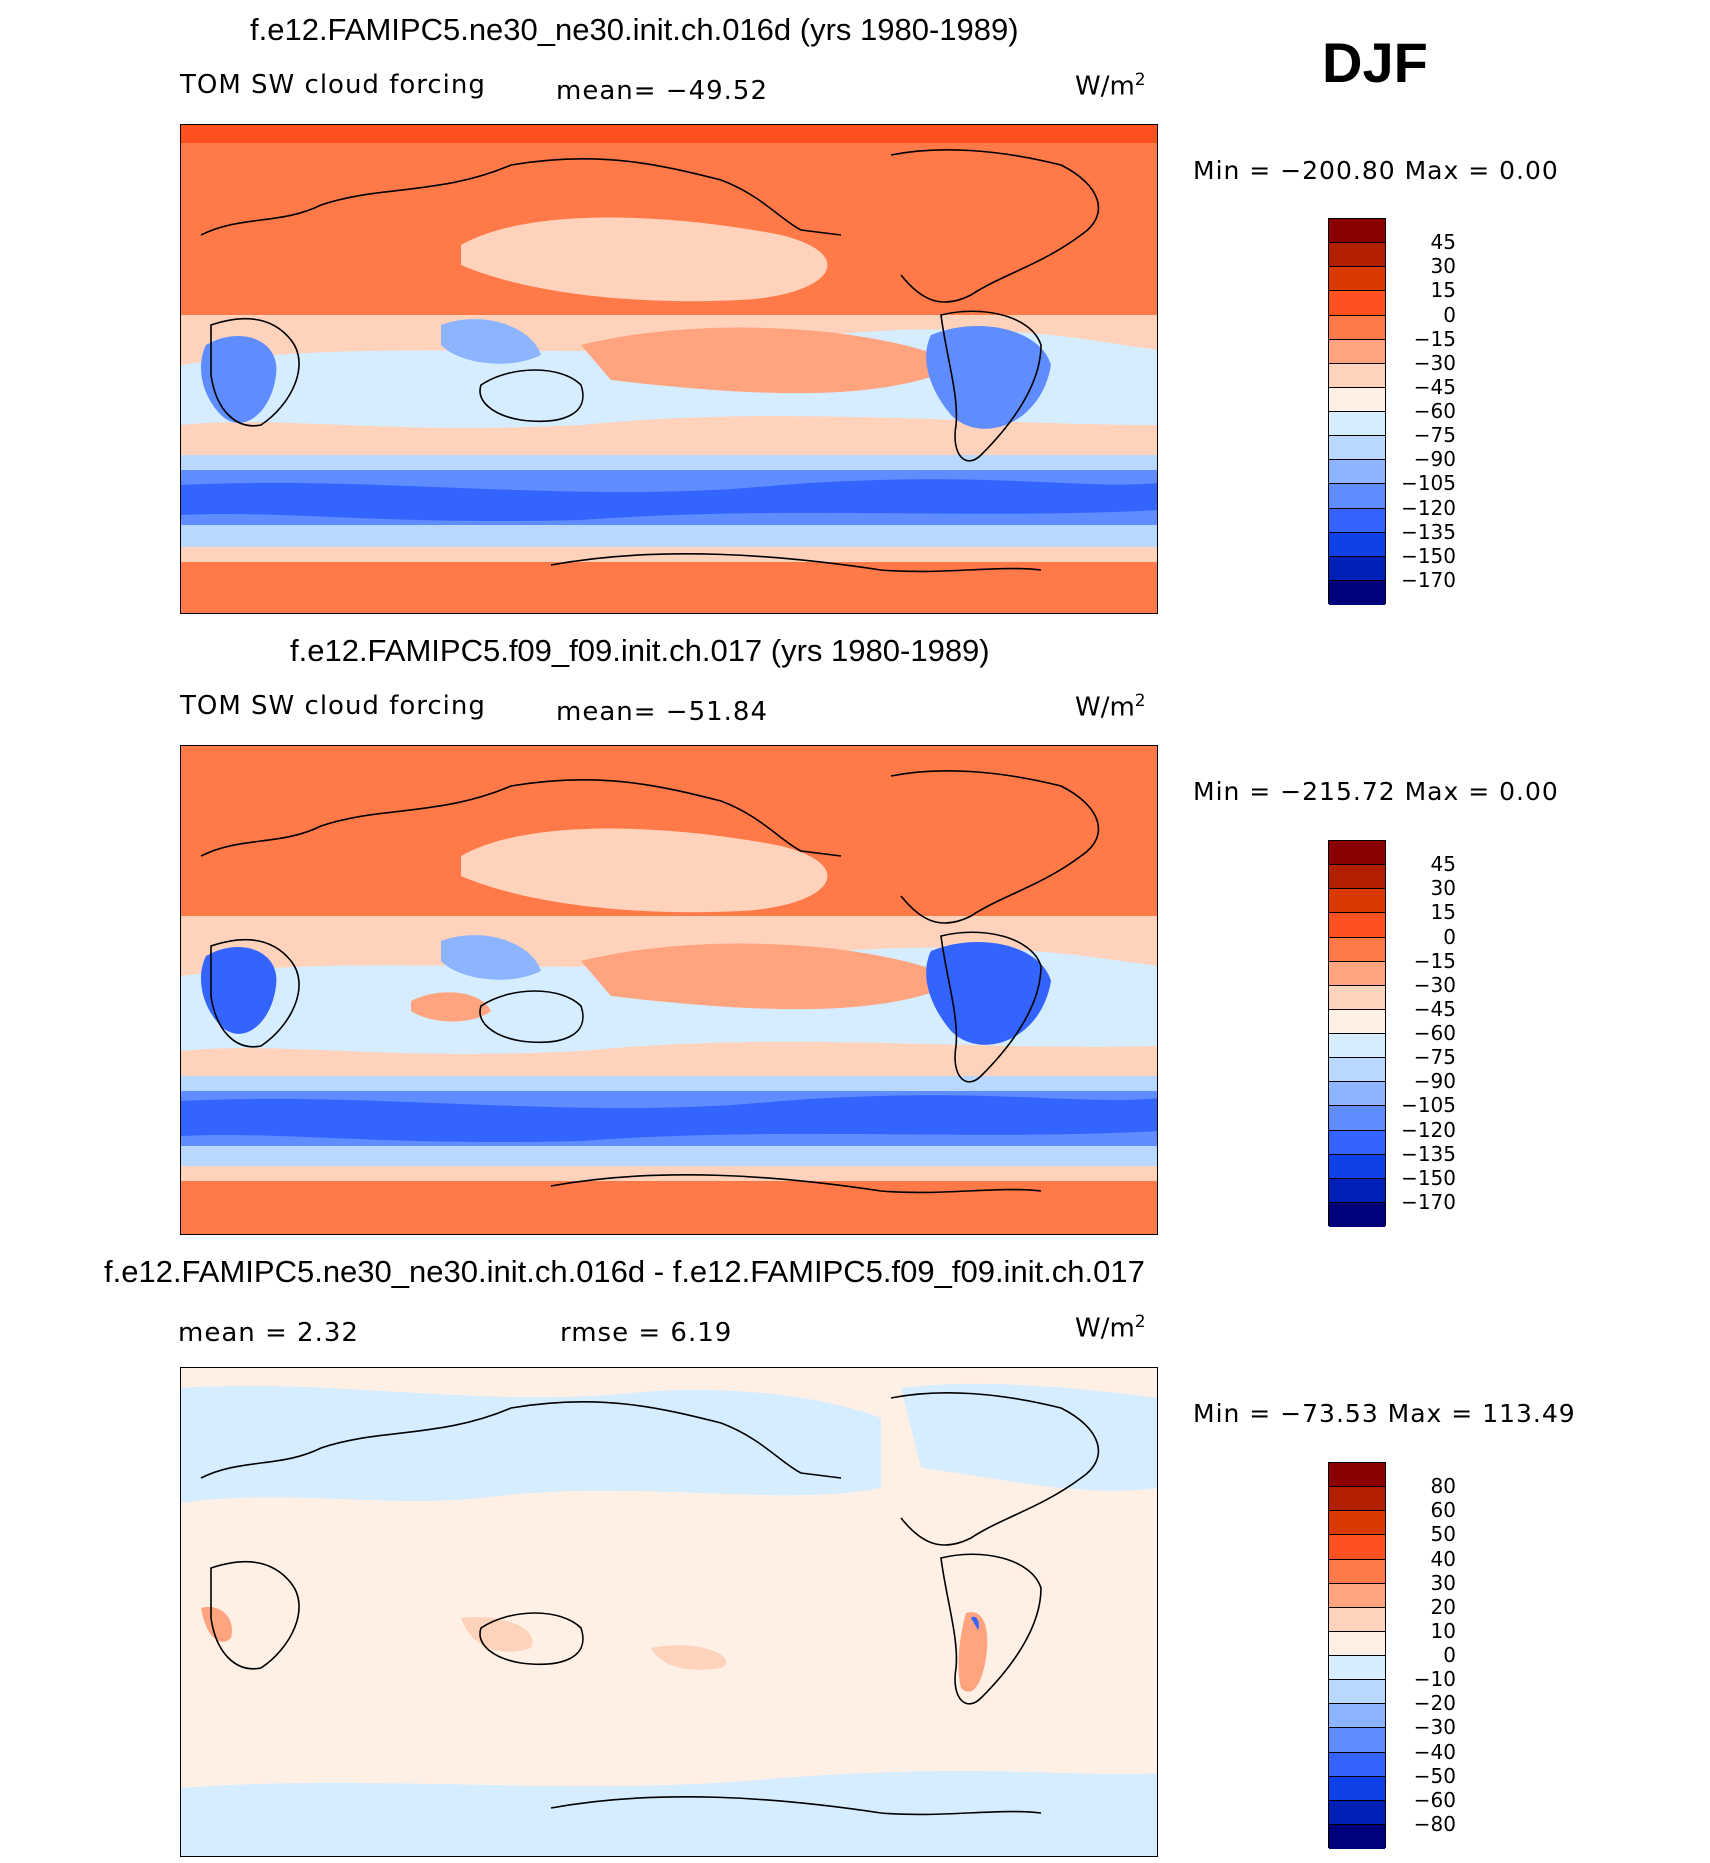 The height and width of the screenshot is (1863, 1710). I want to click on panel-3-colorbar-label: 50, so click(1443, 1534).